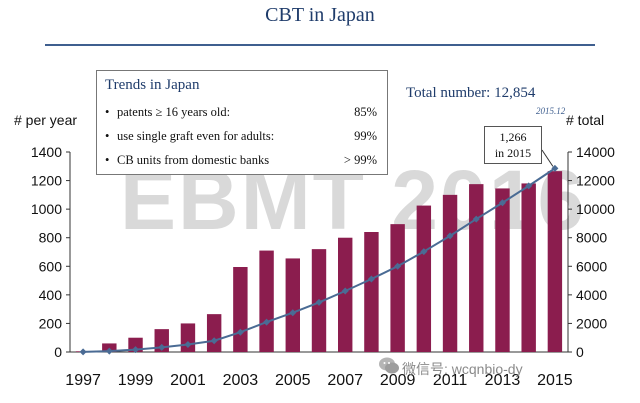 The height and width of the screenshot is (403, 640). I want to click on x-tick-label: 2015, so click(555, 380).